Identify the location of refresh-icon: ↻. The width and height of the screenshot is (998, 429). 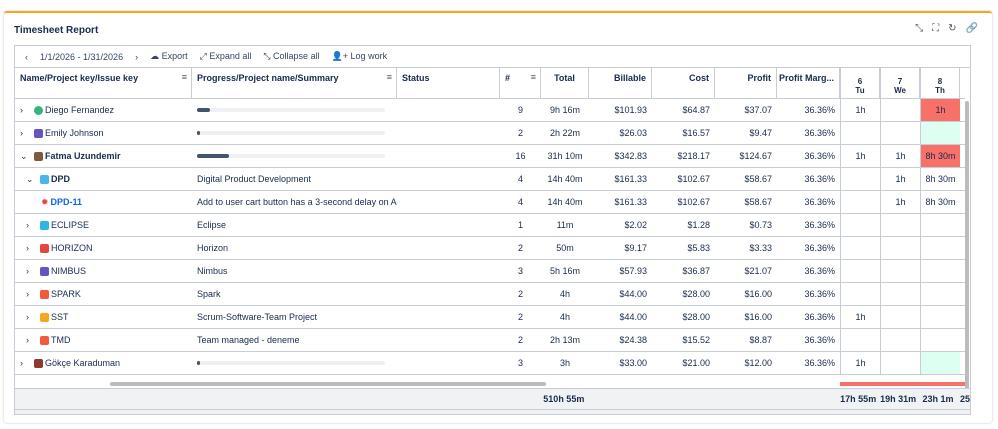
(952, 28).